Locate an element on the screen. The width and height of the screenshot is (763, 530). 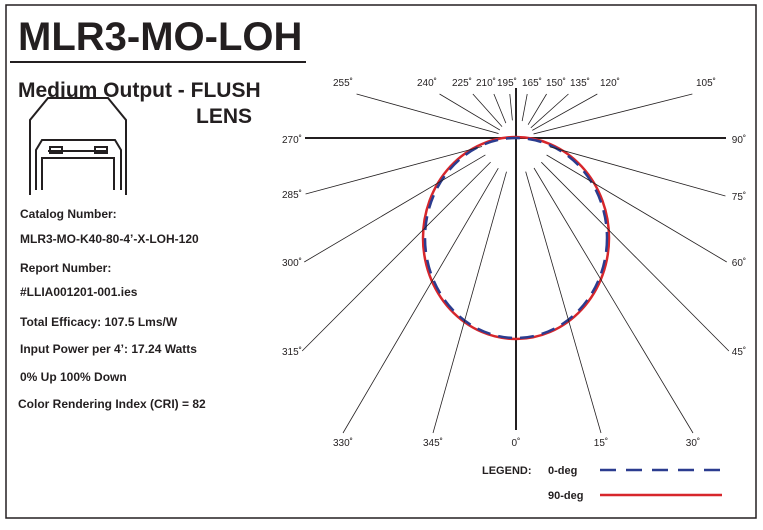
angle-label: 135˚ is located at coordinates (580, 83).